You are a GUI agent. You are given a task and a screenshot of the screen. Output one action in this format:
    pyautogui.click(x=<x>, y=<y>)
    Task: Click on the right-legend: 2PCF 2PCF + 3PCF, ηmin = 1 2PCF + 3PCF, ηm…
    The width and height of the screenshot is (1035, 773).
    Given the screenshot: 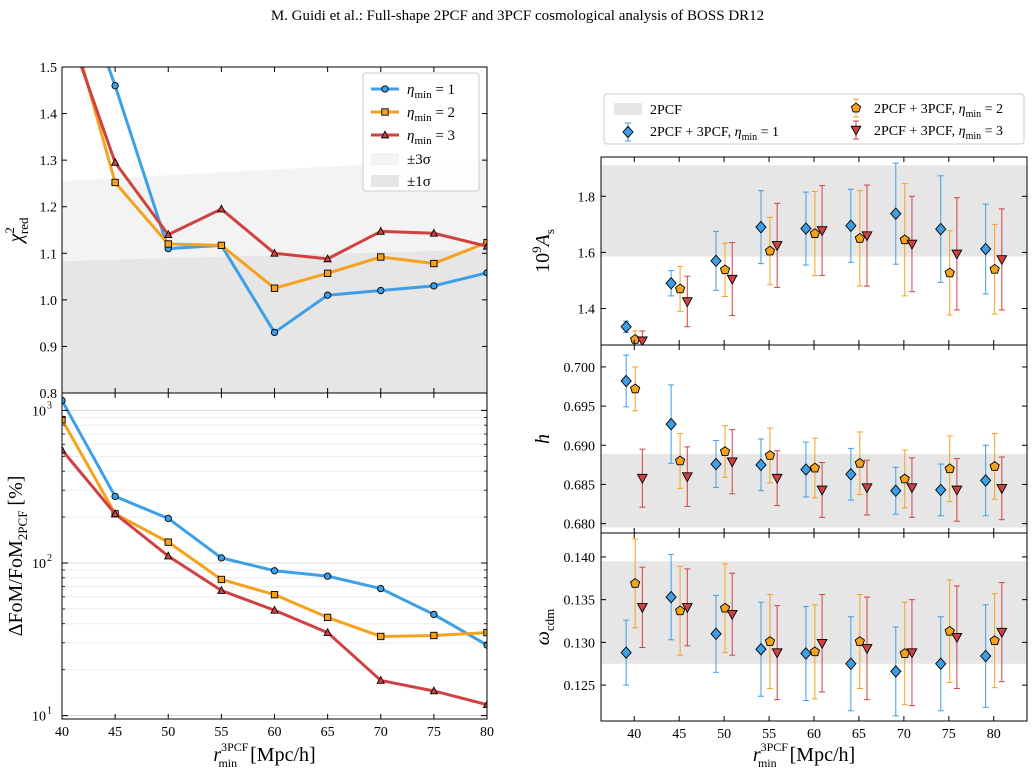 What is the action you would take?
    pyautogui.click(x=814, y=119)
    